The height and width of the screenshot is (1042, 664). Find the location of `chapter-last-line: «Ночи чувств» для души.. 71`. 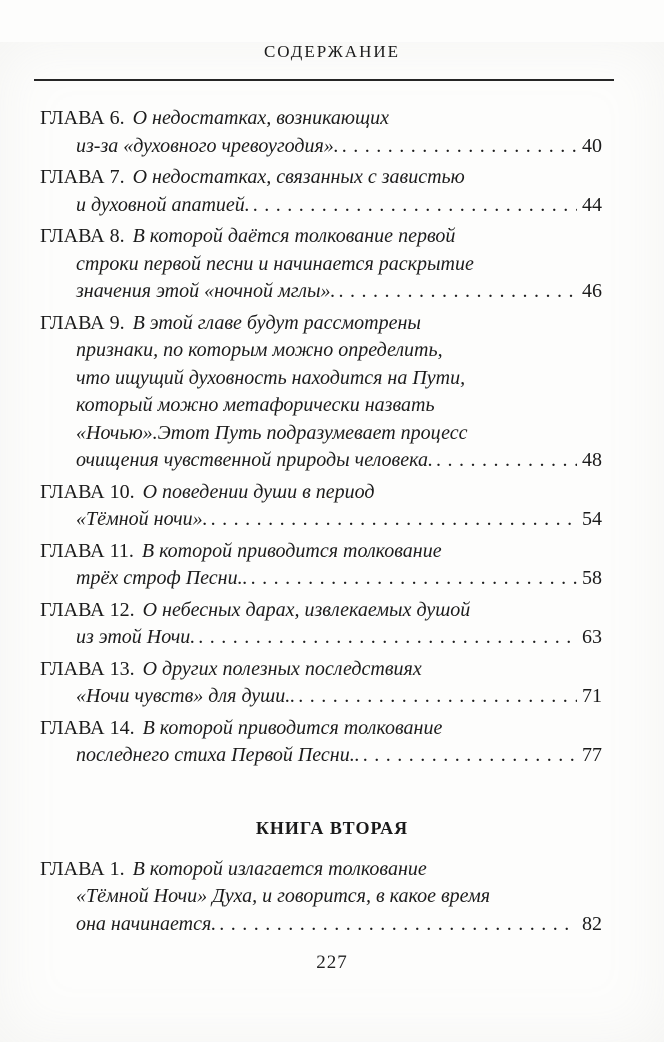

chapter-last-line: «Ночи чувств» для души.. 71 is located at coordinates (321, 697).